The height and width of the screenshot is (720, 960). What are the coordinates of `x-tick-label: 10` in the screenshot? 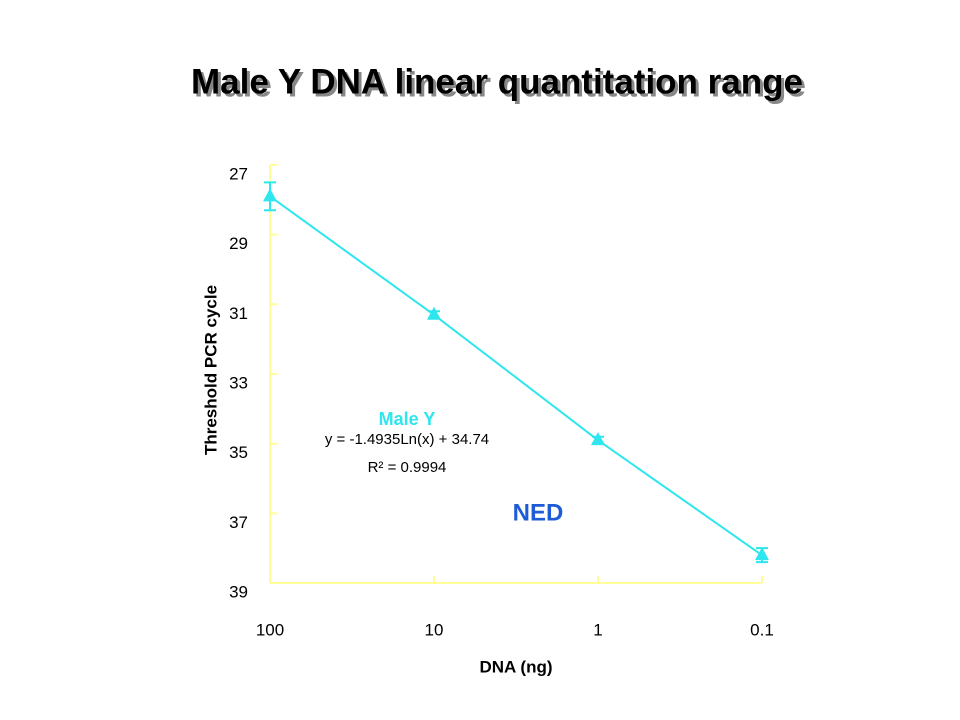 It's located at (434, 629).